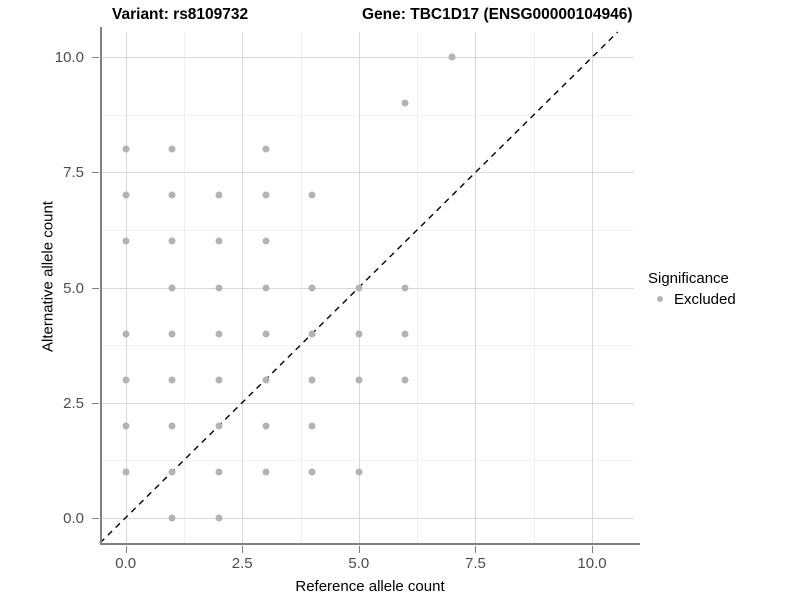 This screenshot has height=600, width=800. I want to click on x-axis-tick-label: 7.5, so click(475, 563).